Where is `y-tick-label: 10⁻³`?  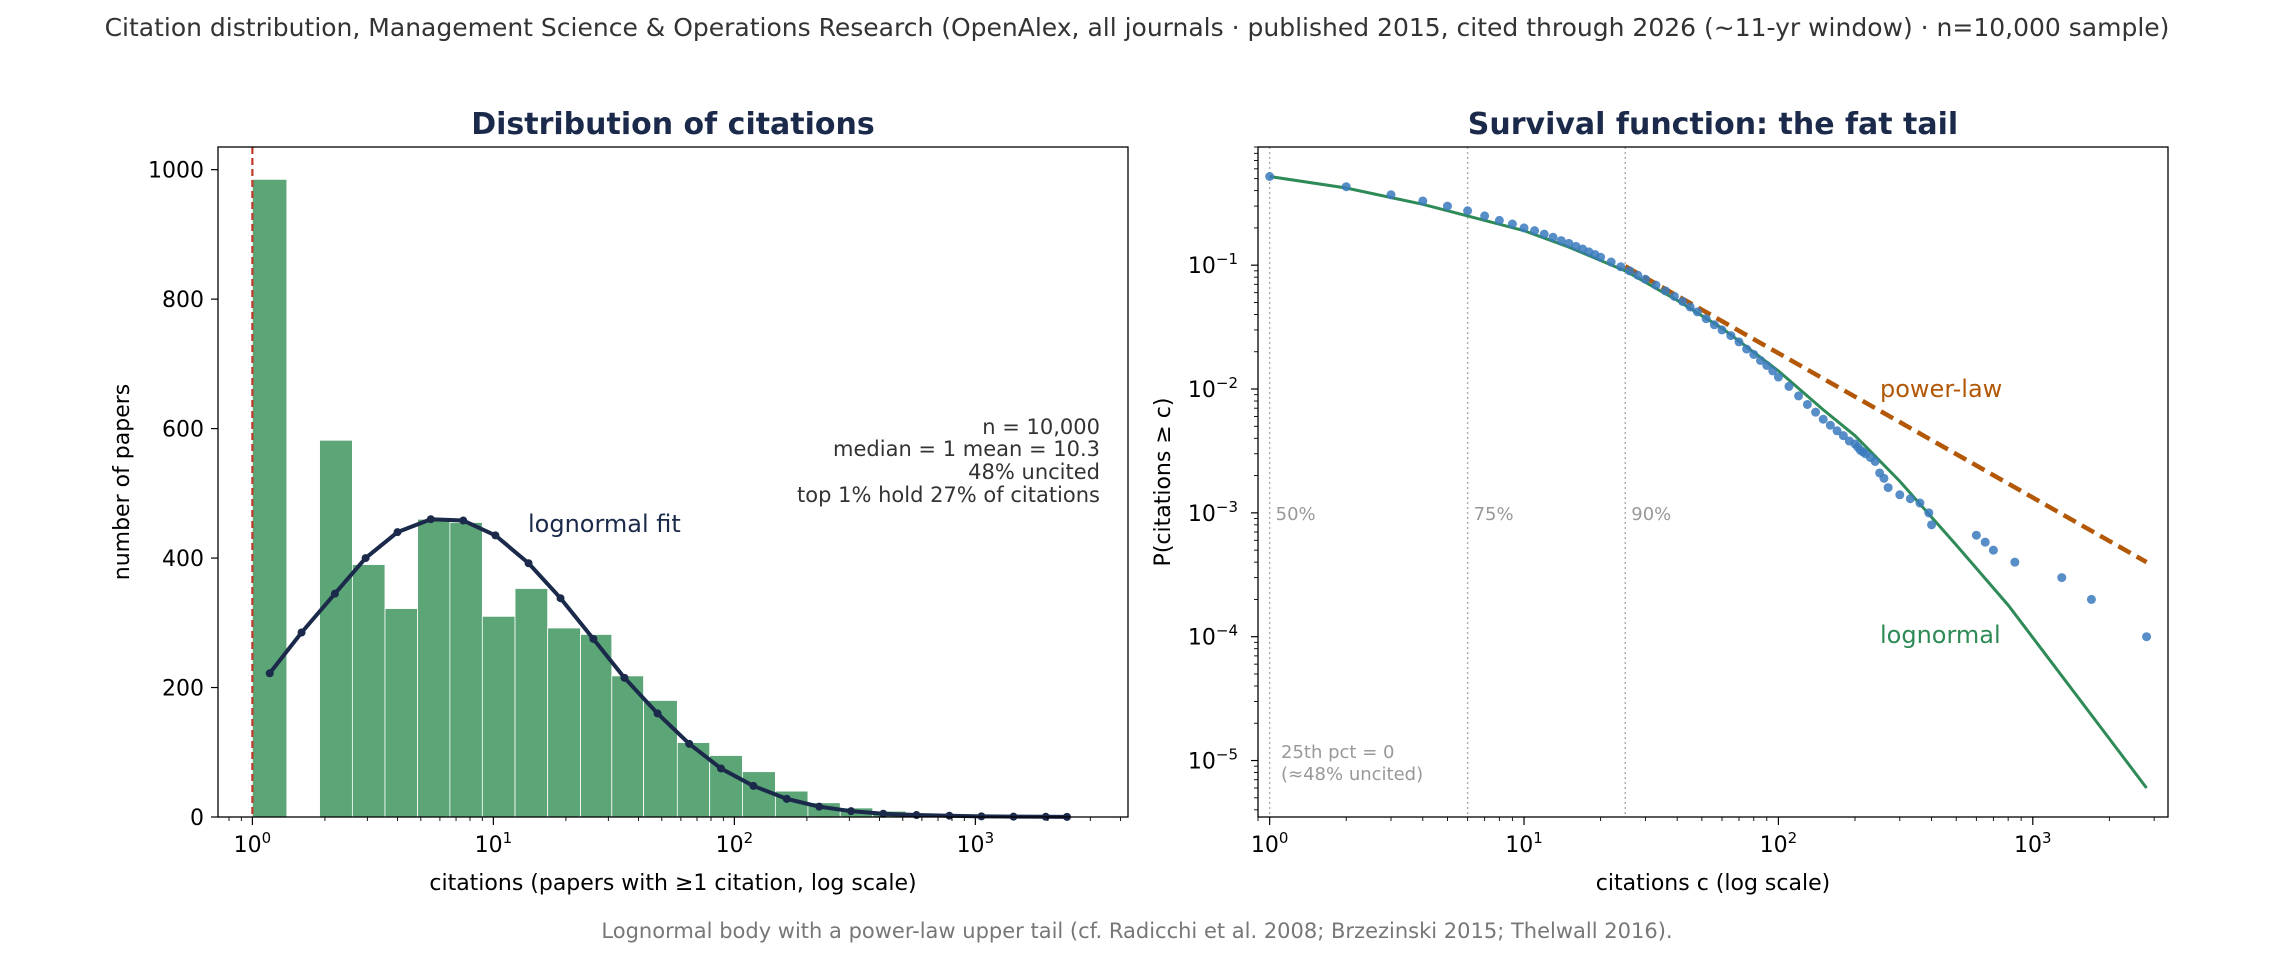 y-tick-label: 10⁻³ is located at coordinates (1213, 512).